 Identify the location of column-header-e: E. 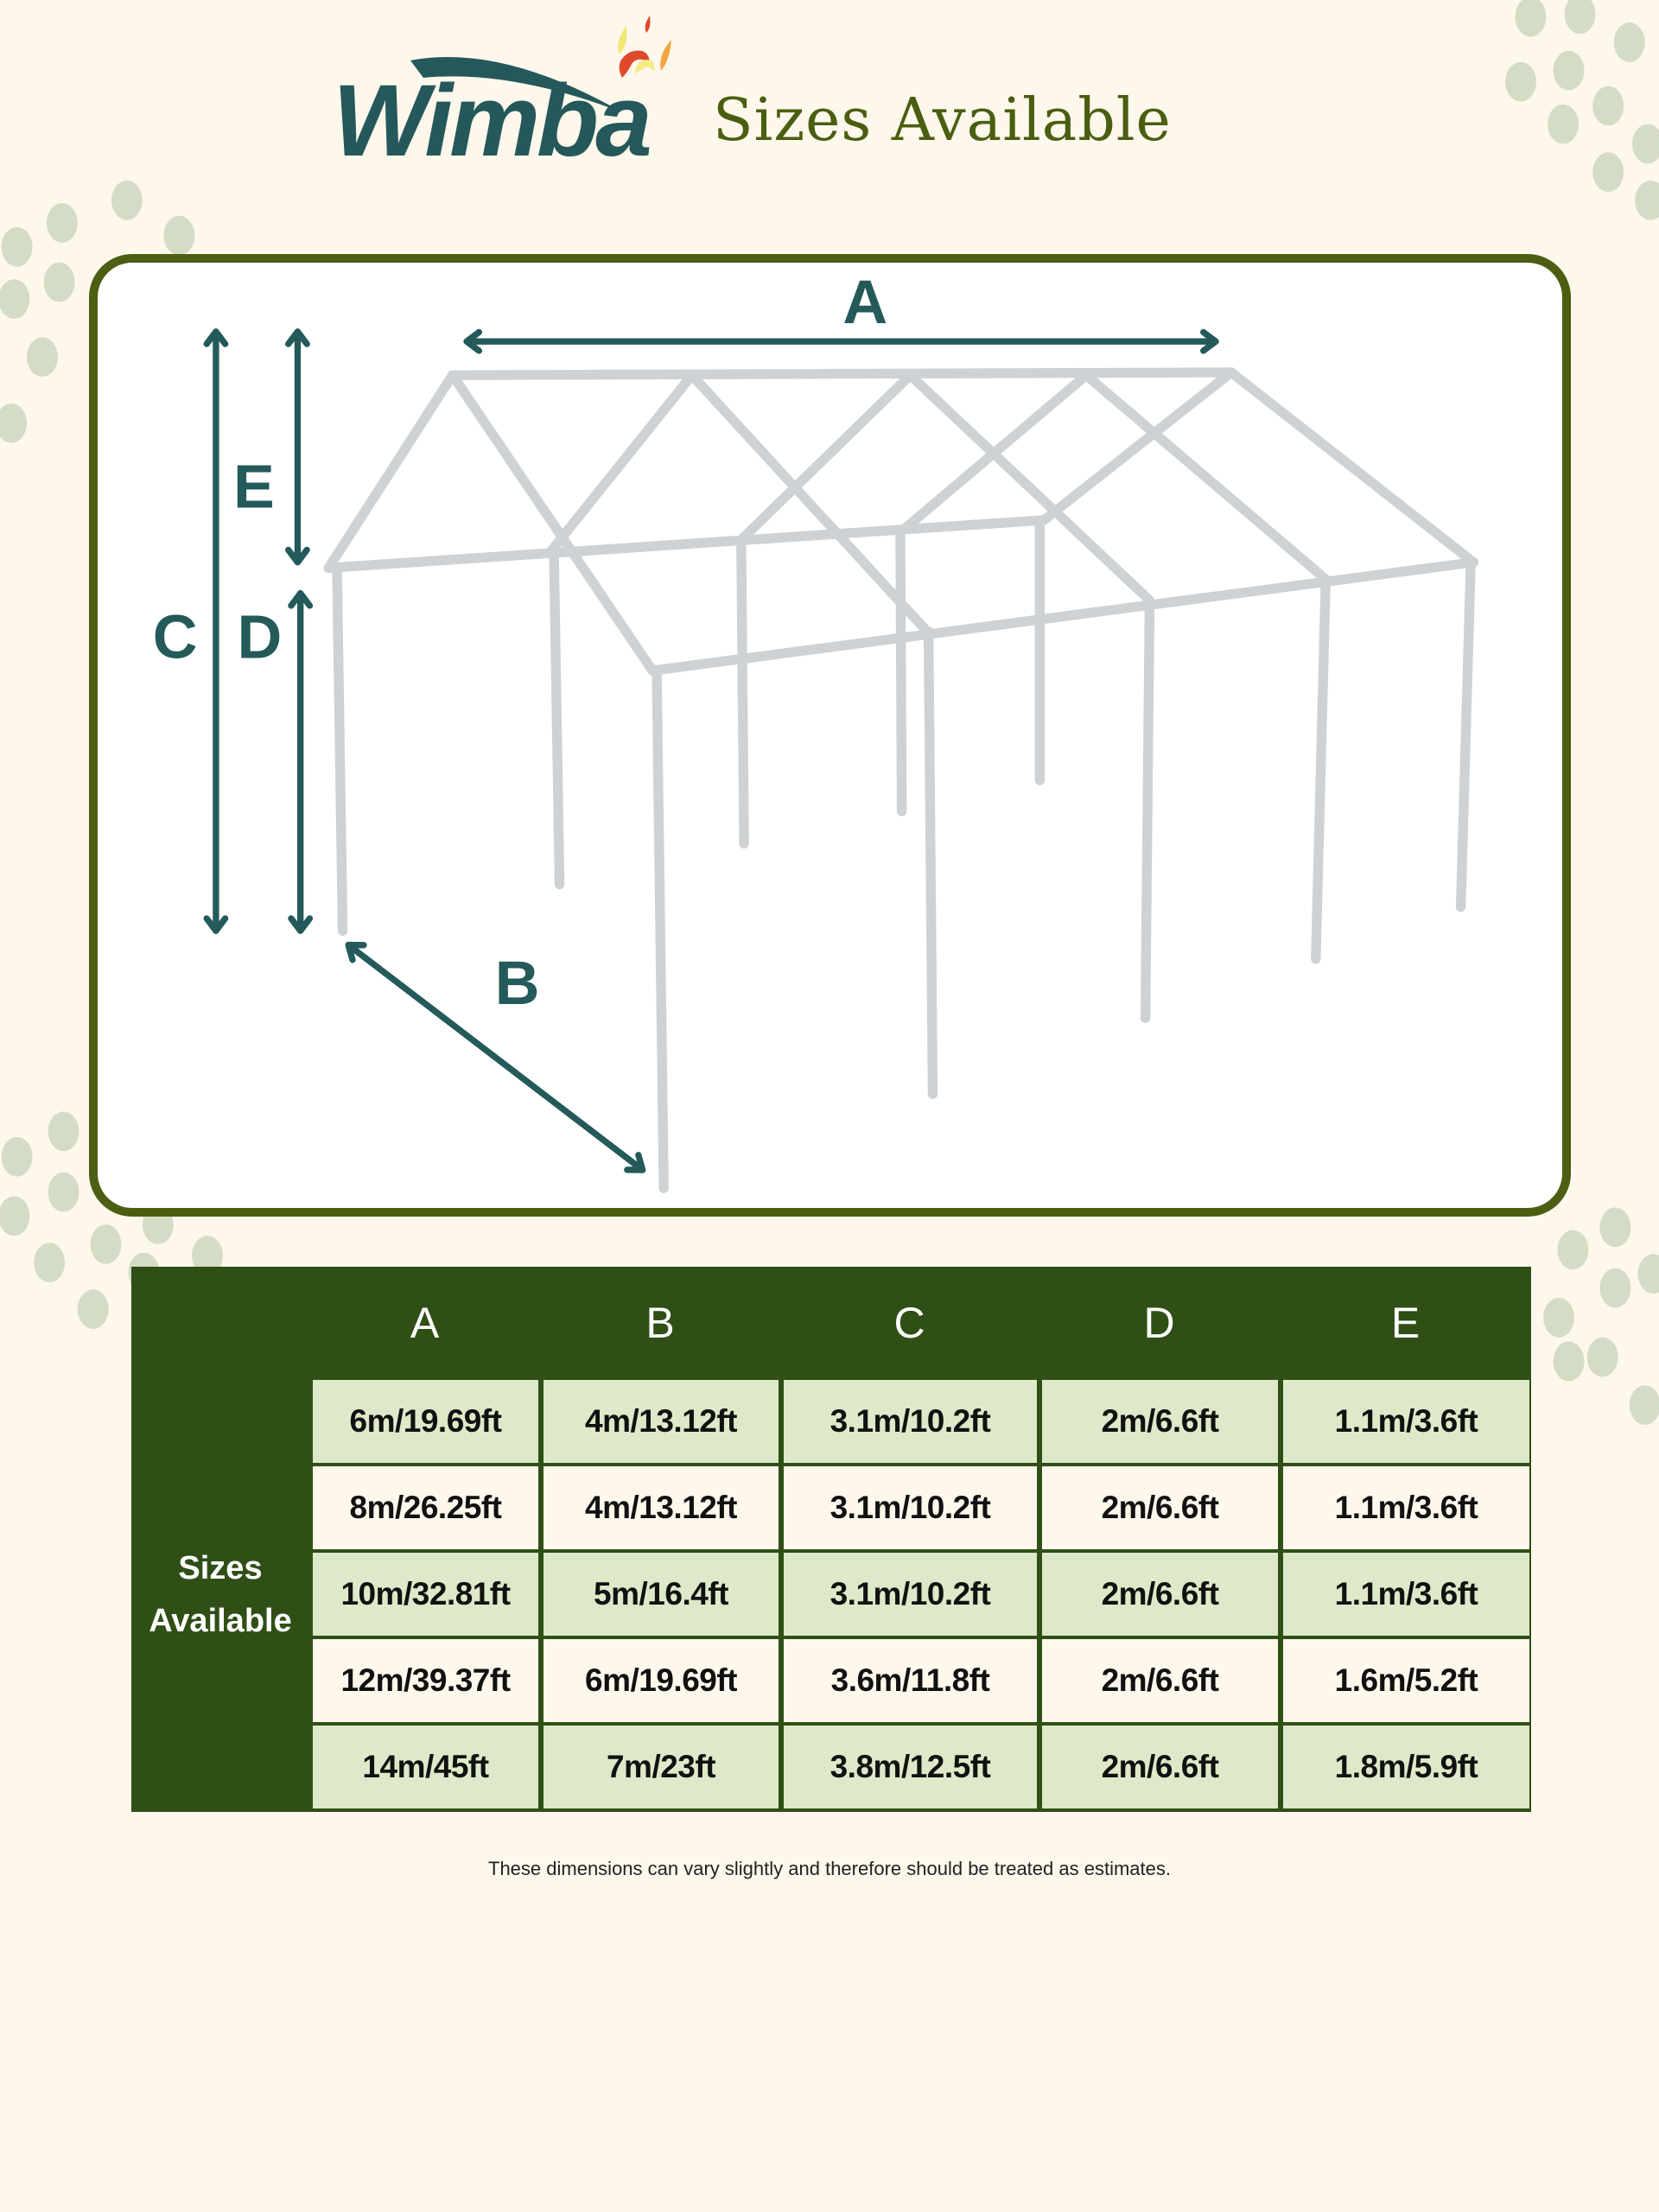
(1405, 1322).